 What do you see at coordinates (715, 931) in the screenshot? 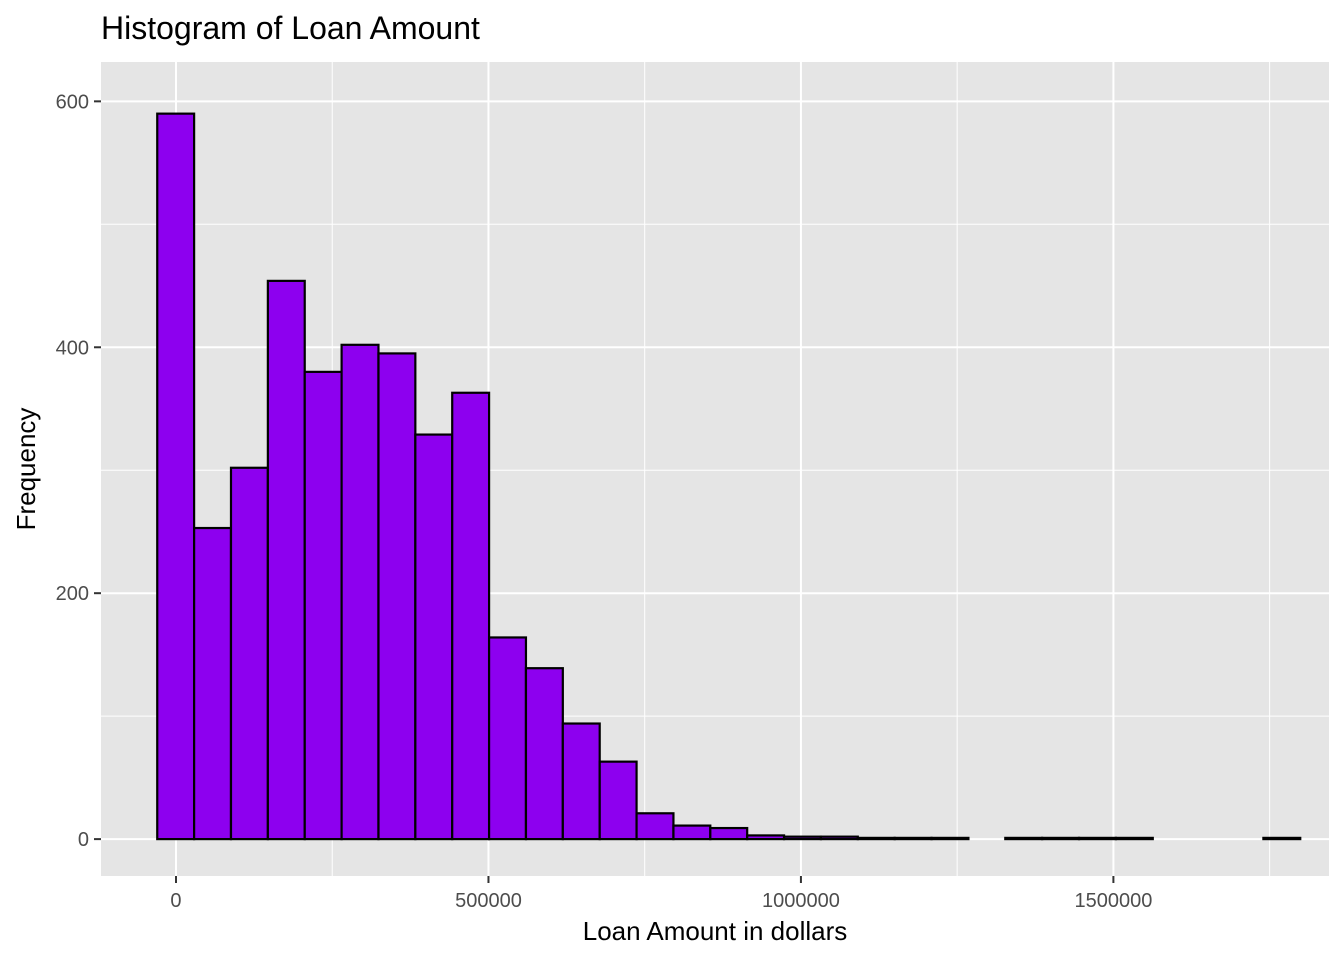
I see `x-axis-title: Loan Amount in dollars` at bounding box center [715, 931].